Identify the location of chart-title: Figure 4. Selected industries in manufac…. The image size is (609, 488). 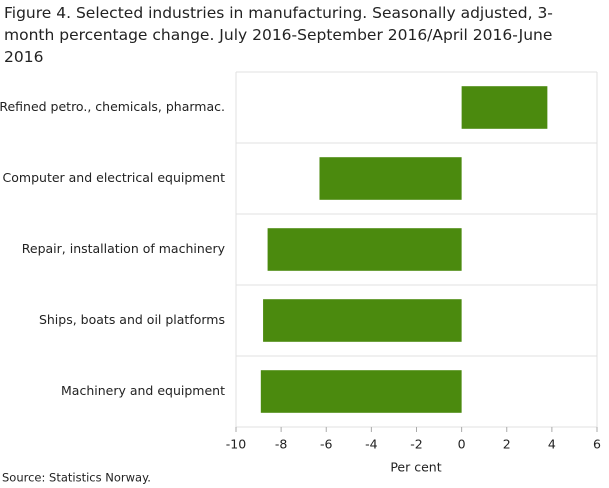
(278, 35).